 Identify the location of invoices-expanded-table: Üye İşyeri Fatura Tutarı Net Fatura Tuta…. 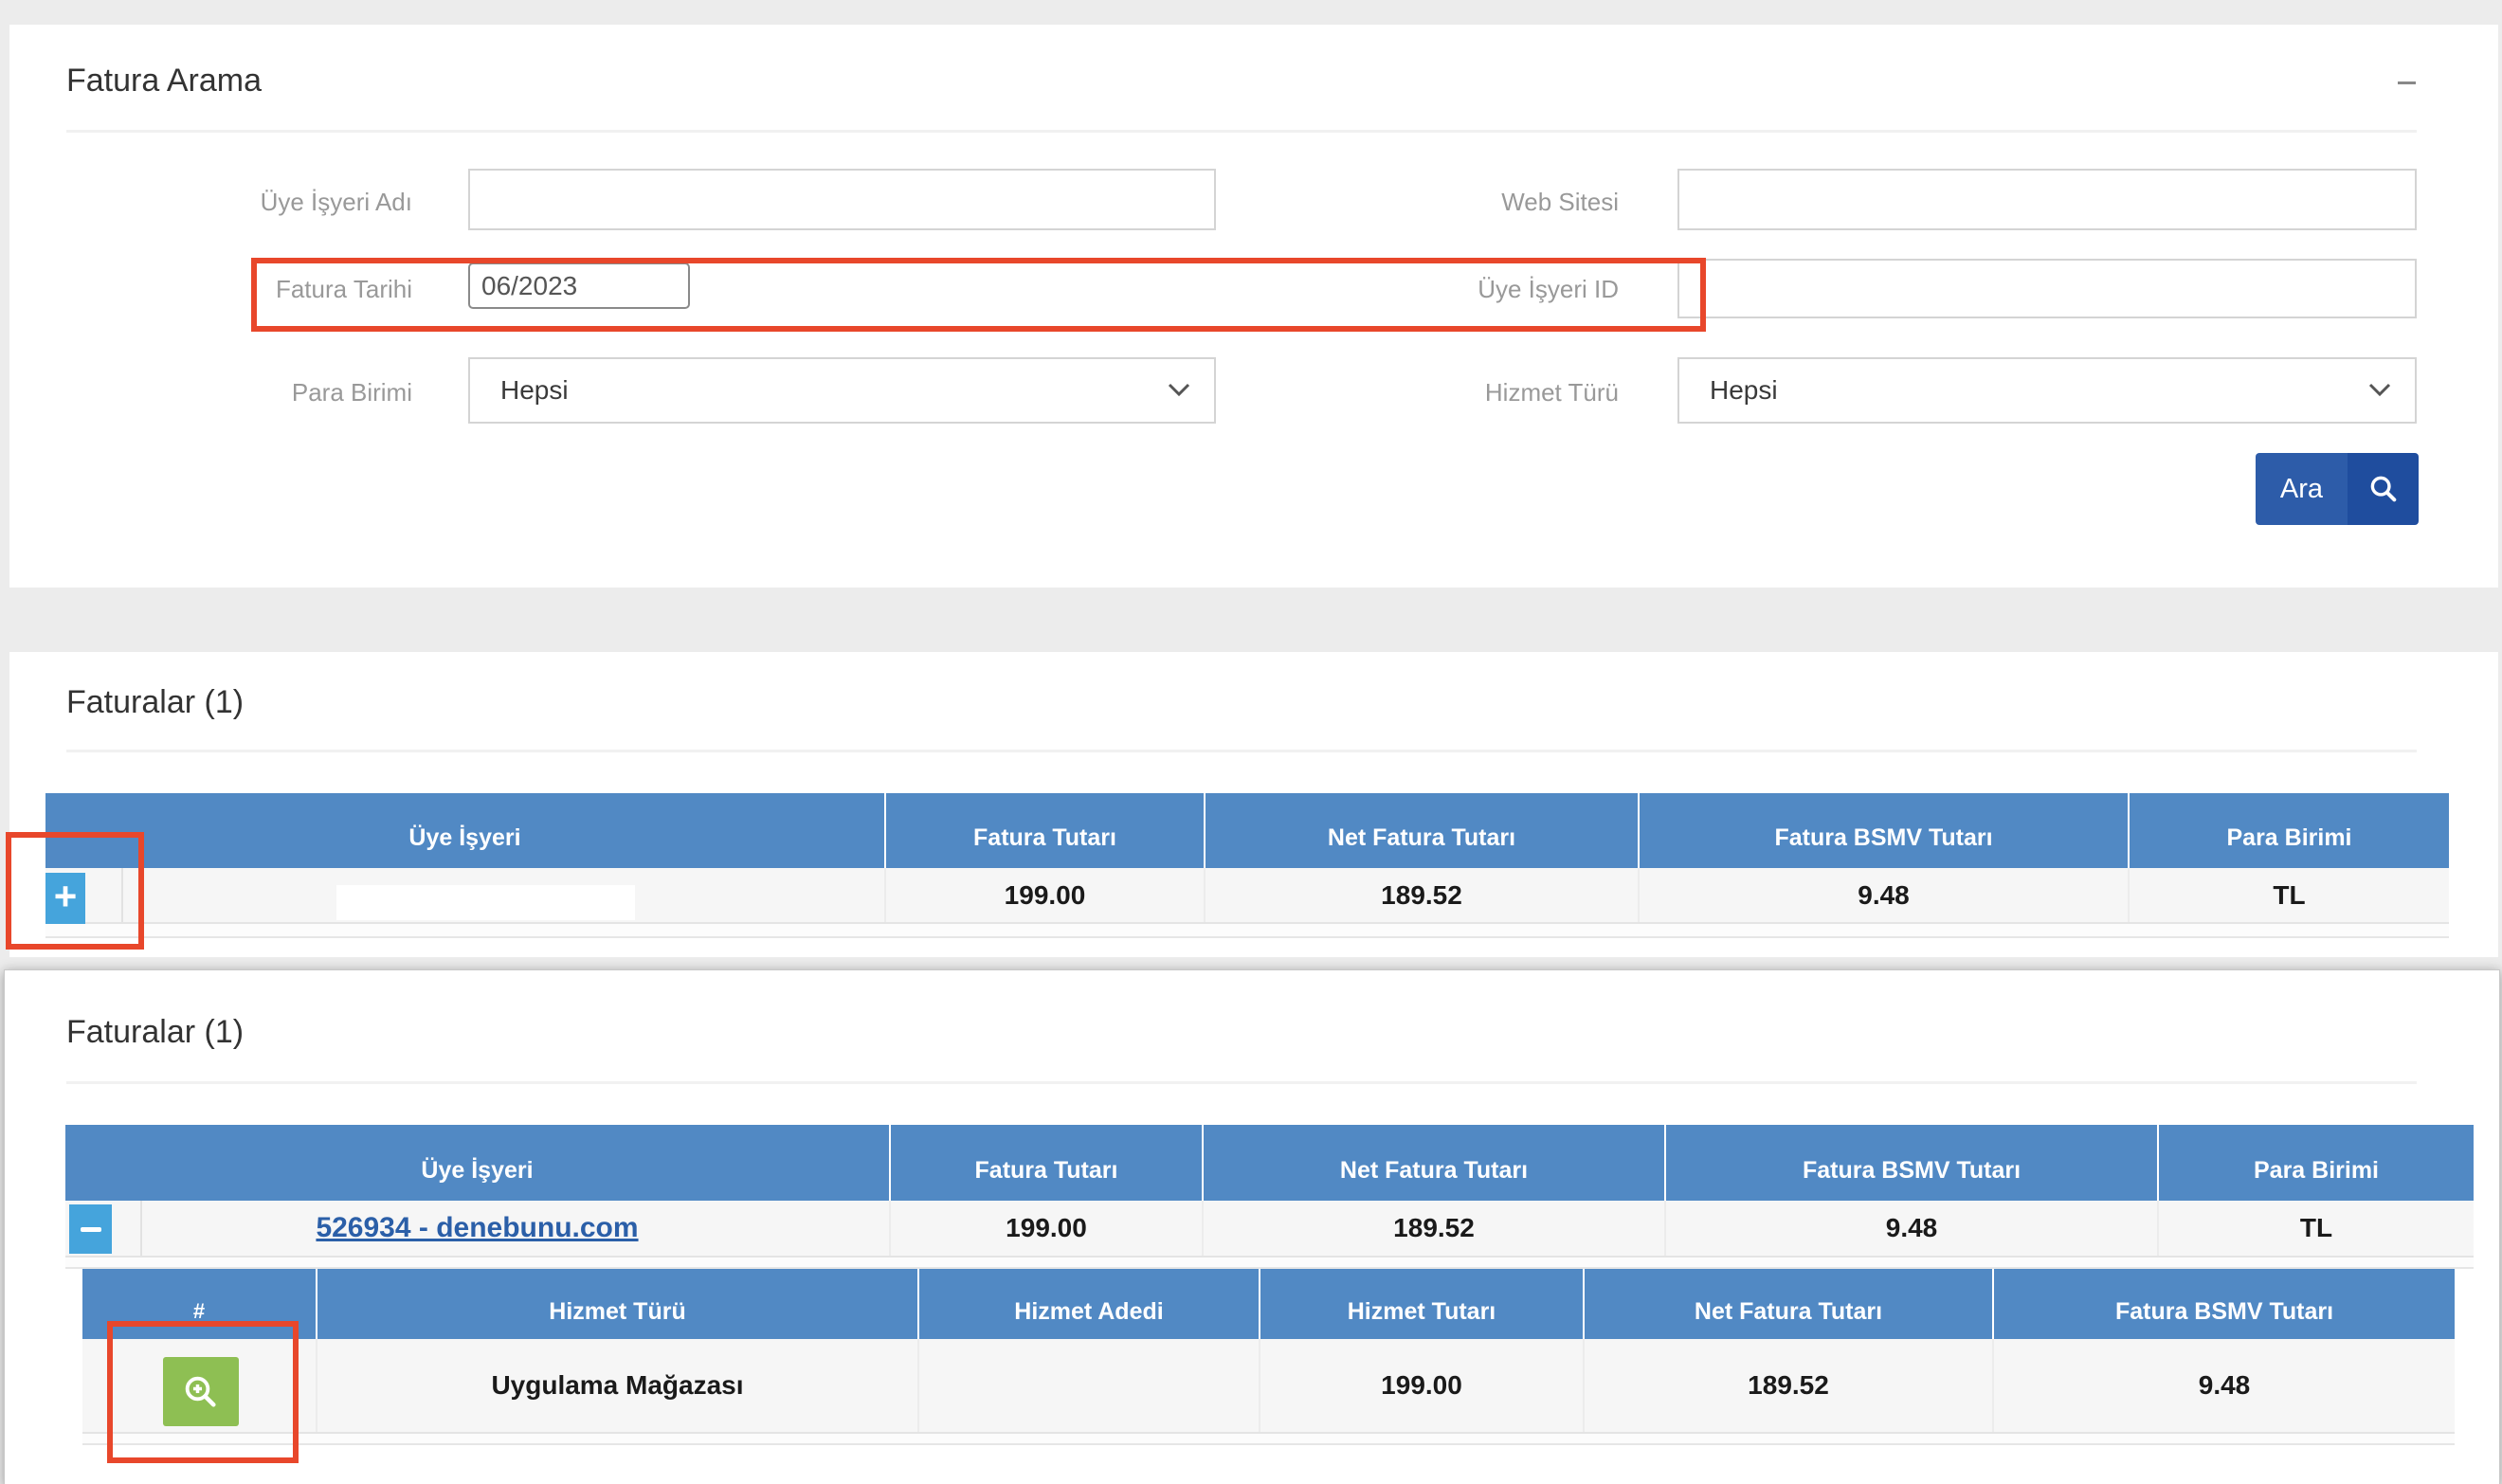
(1270, 1197).